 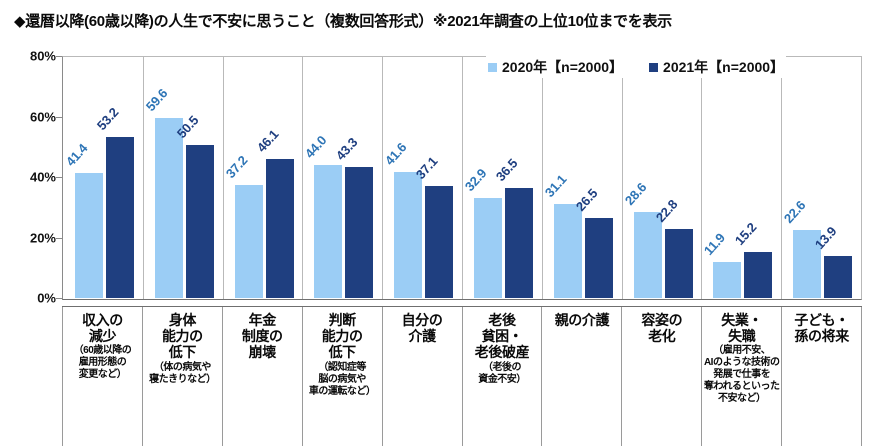 I want to click on category-label-main: 親の介護, so click(x=582, y=320).